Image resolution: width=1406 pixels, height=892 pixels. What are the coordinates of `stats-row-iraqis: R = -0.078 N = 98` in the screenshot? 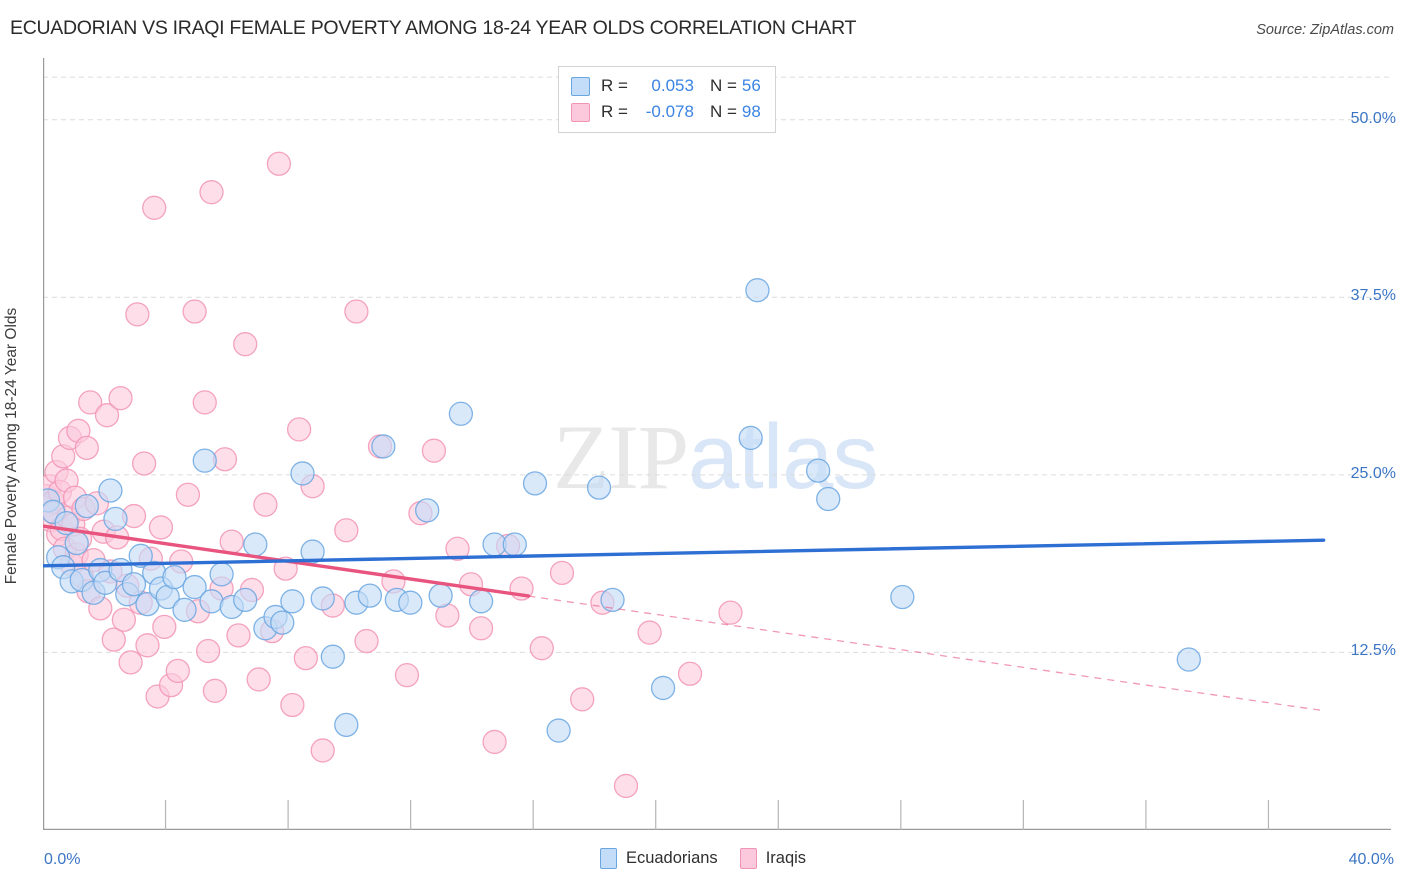 It's located at (666, 112).